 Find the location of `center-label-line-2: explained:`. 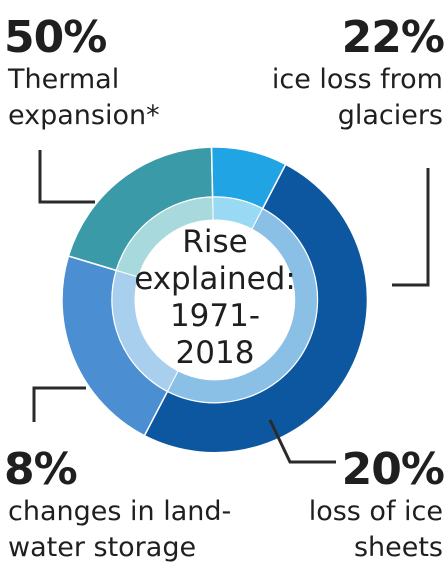

center-label-line-2: explained: is located at coordinates (215, 279).